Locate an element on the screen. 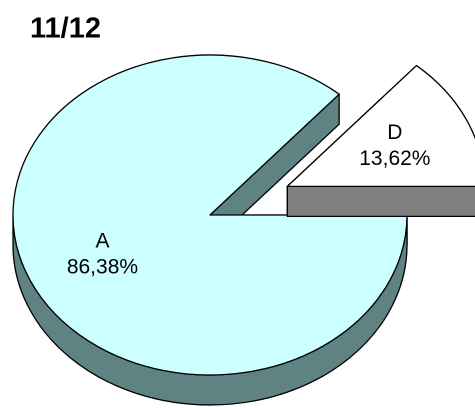 This screenshot has height=408, width=475. slice is located at coordinates (380, 126).